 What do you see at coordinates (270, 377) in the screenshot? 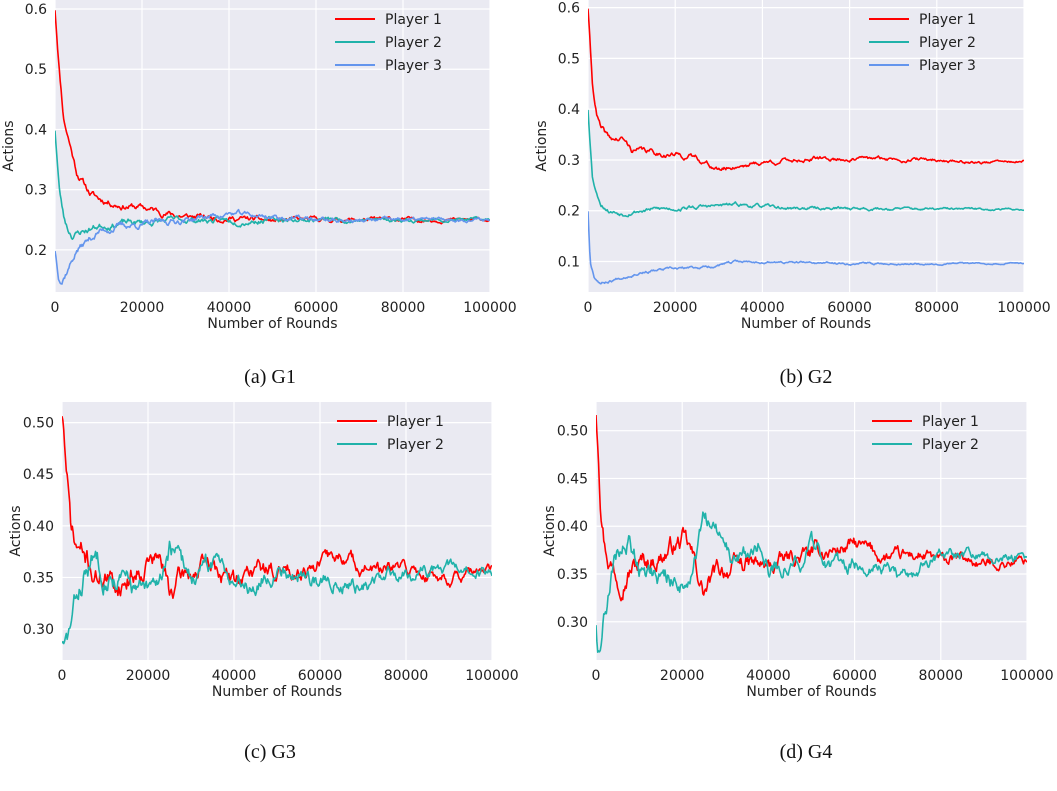
I see `panel-caption: (a) G1` at bounding box center [270, 377].